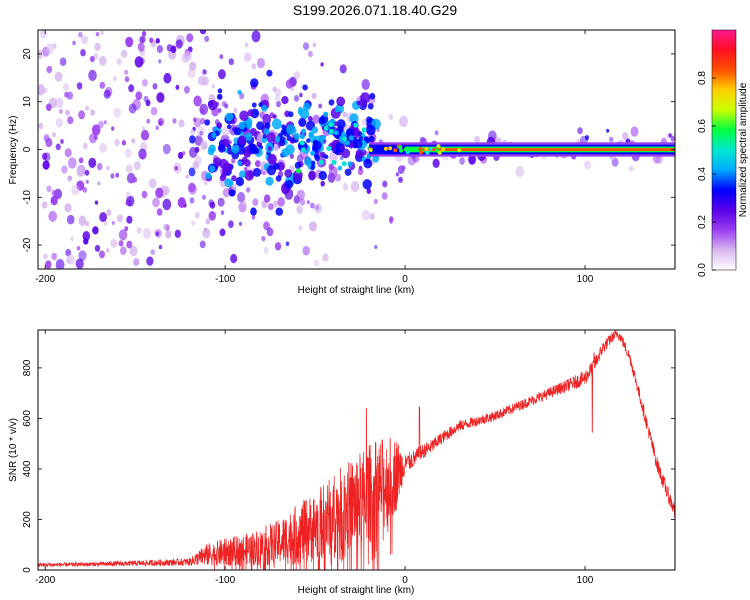 Image resolution: width=750 pixels, height=600 pixels. I want to click on colorbar-label: Normalized spectral amplitude, so click(743, 149).